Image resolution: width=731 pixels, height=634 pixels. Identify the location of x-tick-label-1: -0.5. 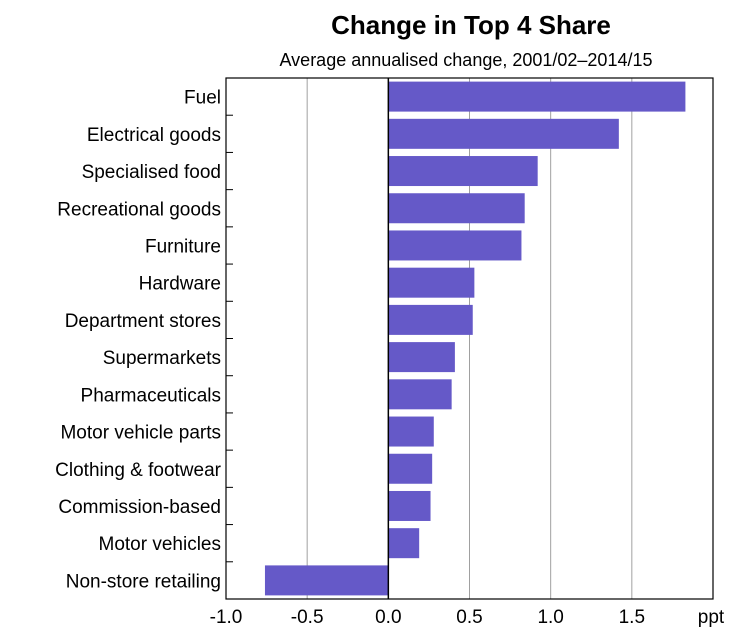
(307, 617).